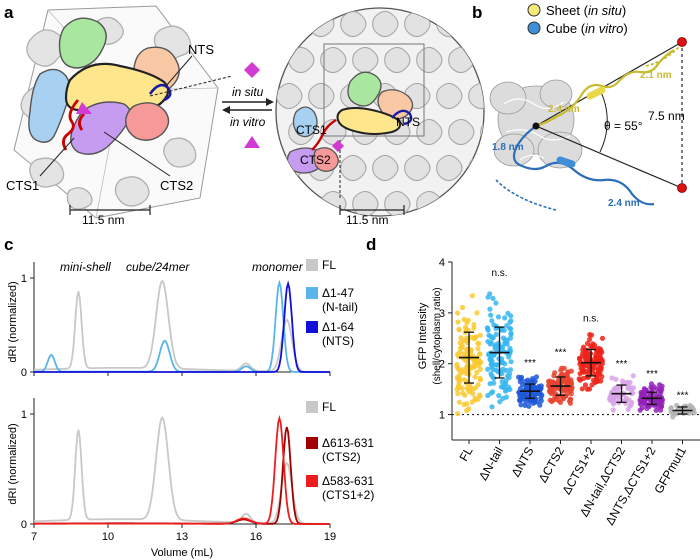  Describe the element at coordinates (348, 443) in the screenshot. I see `legend-label: Δ613-631` at that location.